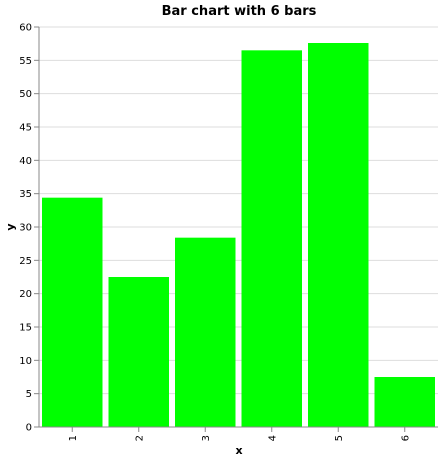 Image resolution: width=444 pixels, height=464 pixels. Describe the element at coordinates (10, 226) in the screenshot. I see `y-axis-title: y` at that location.